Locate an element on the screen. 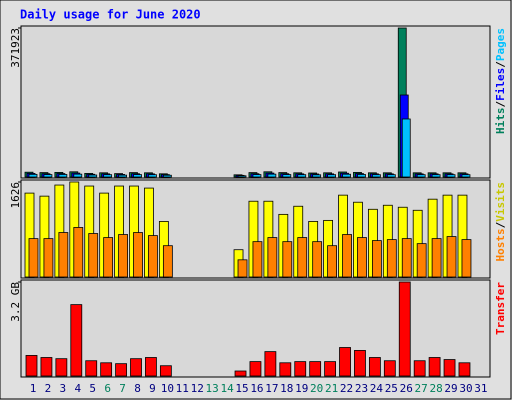 The height and width of the screenshot is (400, 512). x-tick-label: 30 is located at coordinates (465, 388).